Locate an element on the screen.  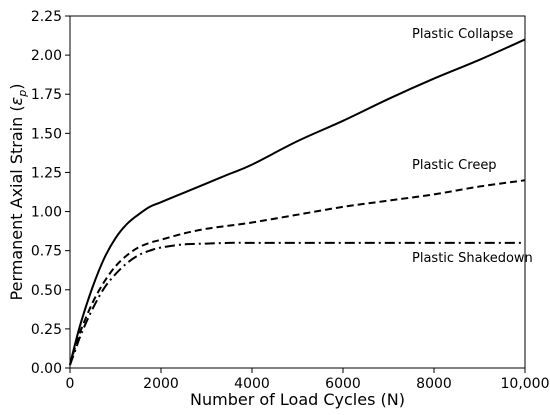
x-tick-label: 10,000 is located at coordinates (525, 384).